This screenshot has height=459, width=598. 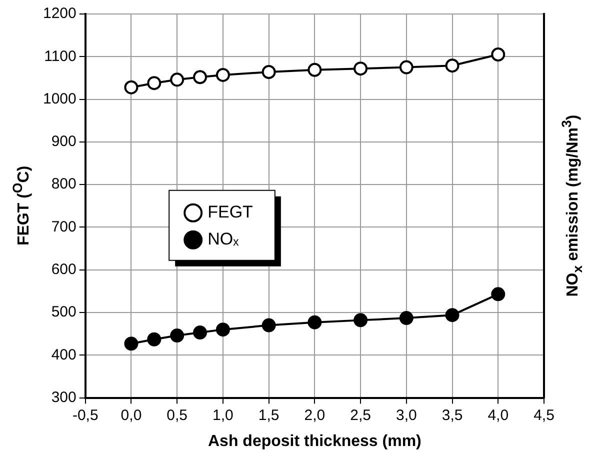 What do you see at coordinates (63, 355) in the screenshot?
I see `y-tick-label: 400` at bounding box center [63, 355].